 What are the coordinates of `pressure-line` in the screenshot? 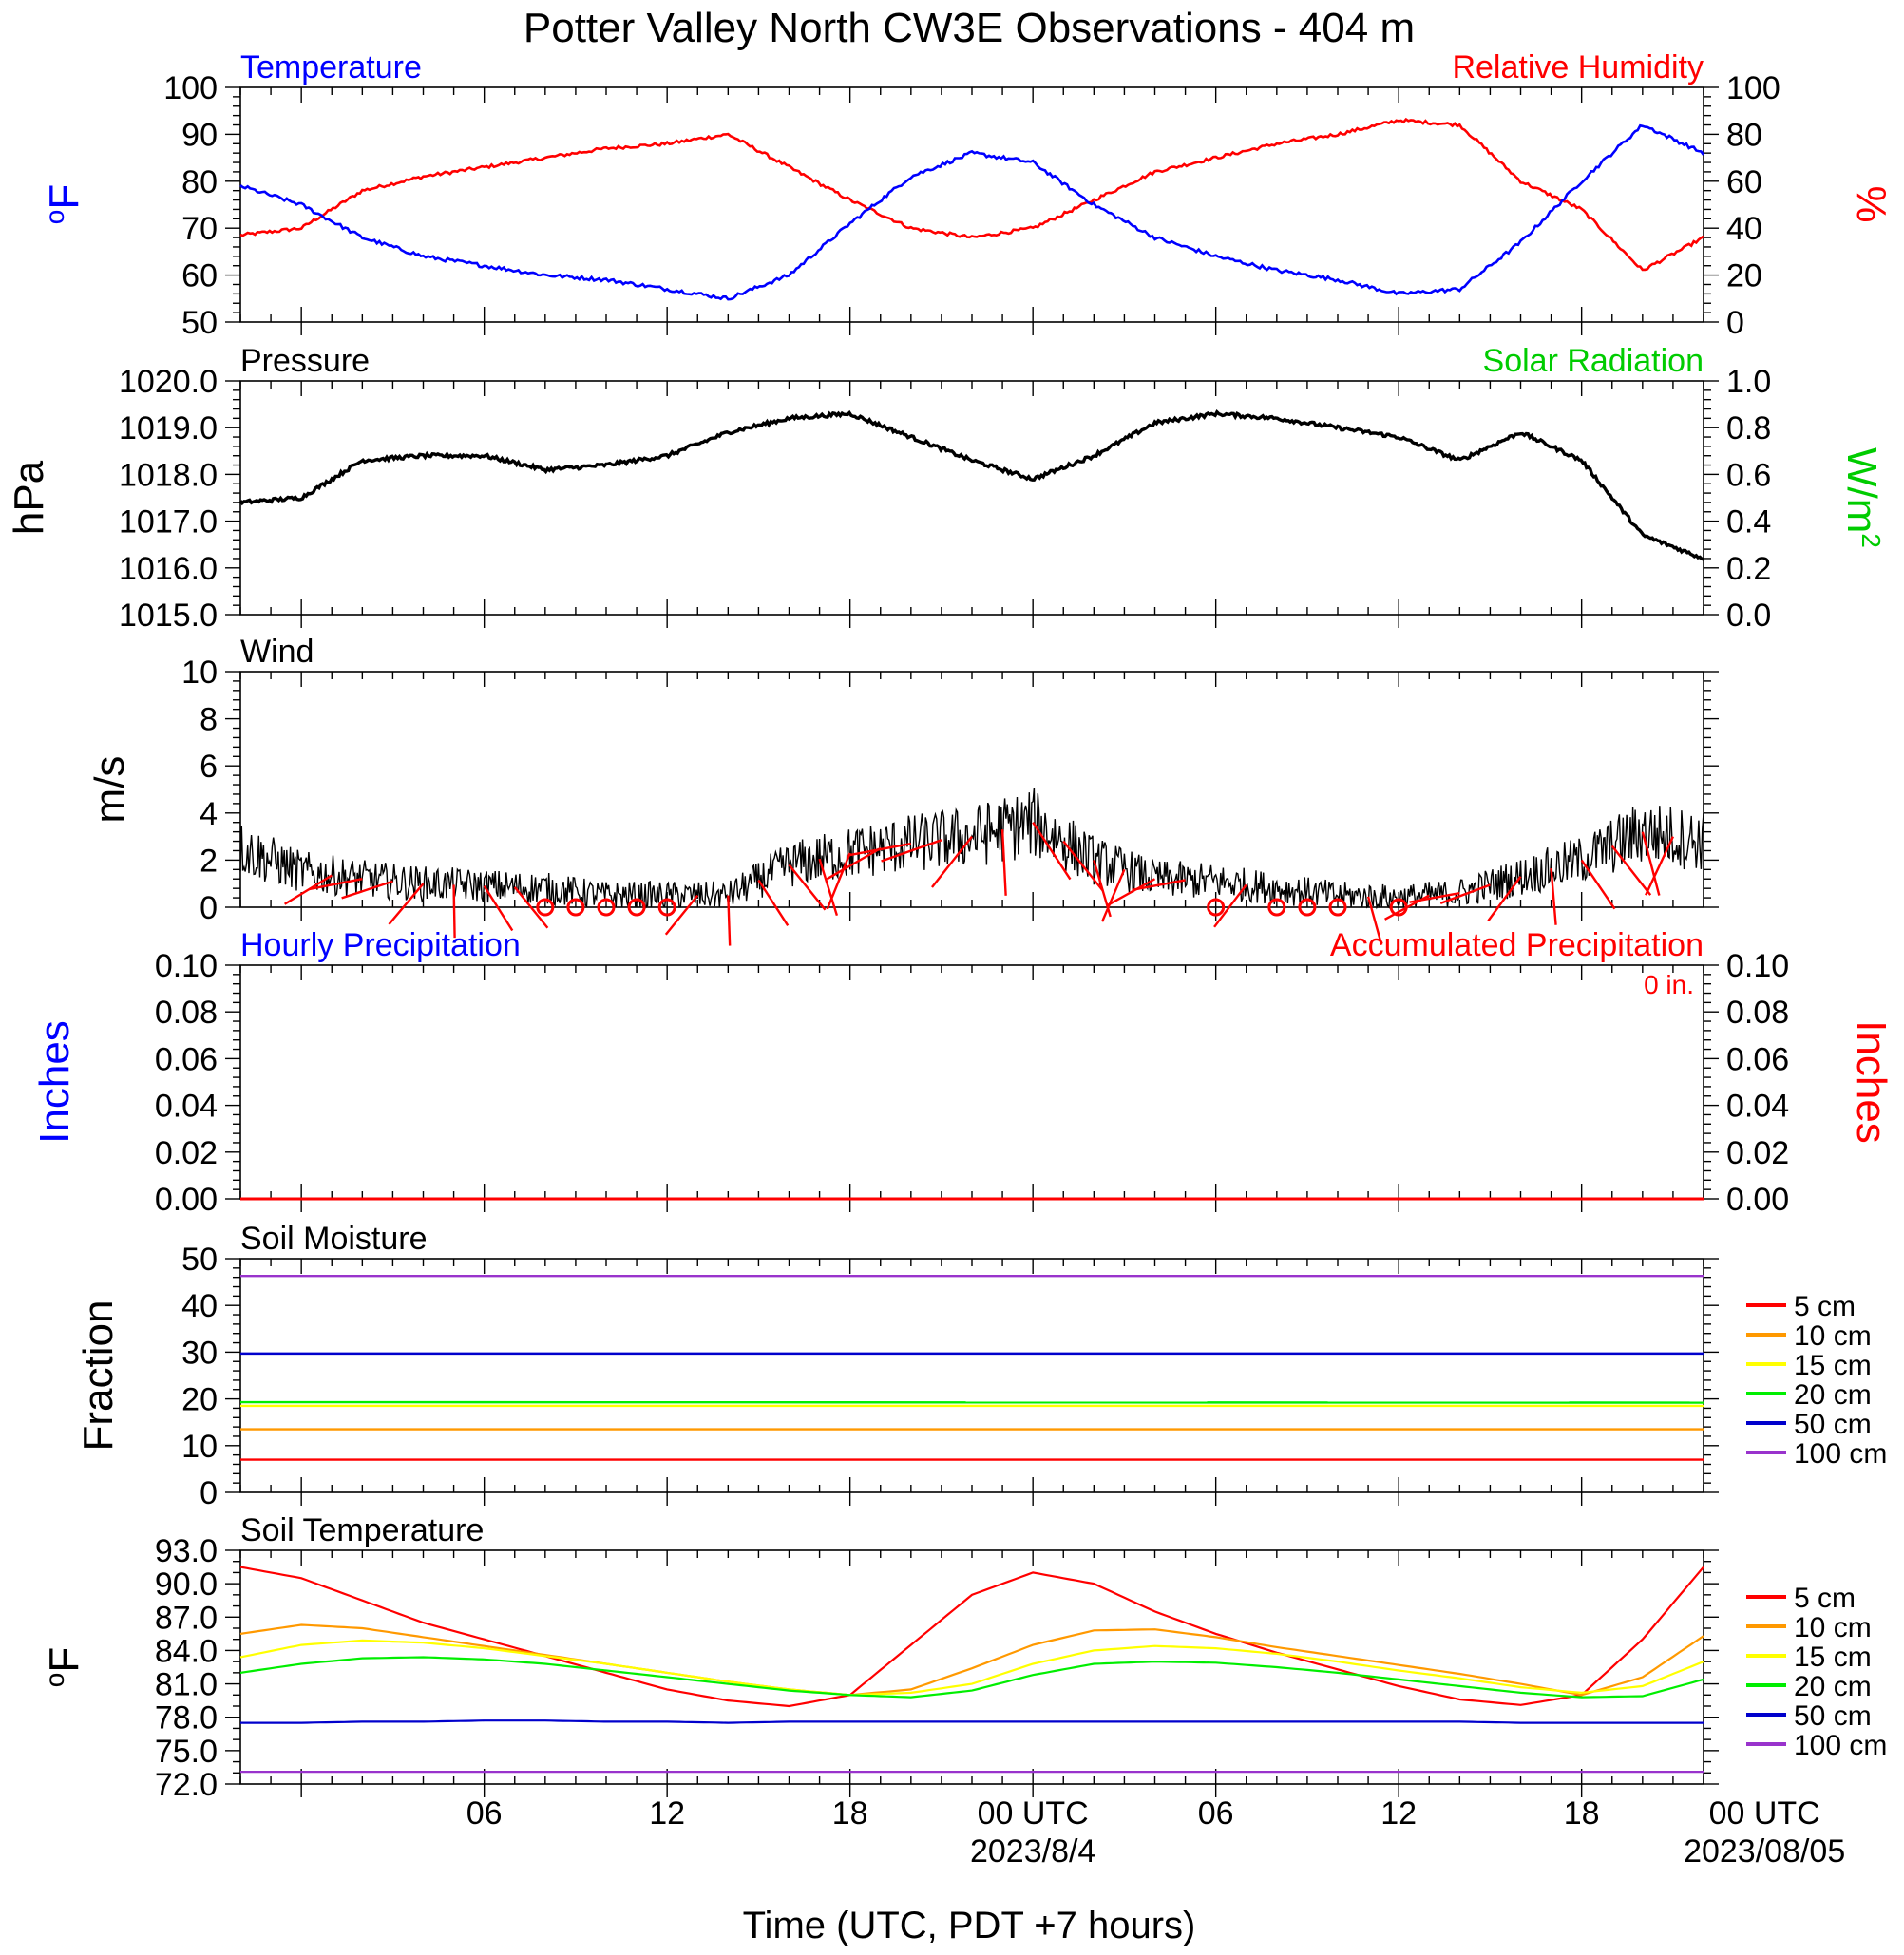 It's located at (971, 485).